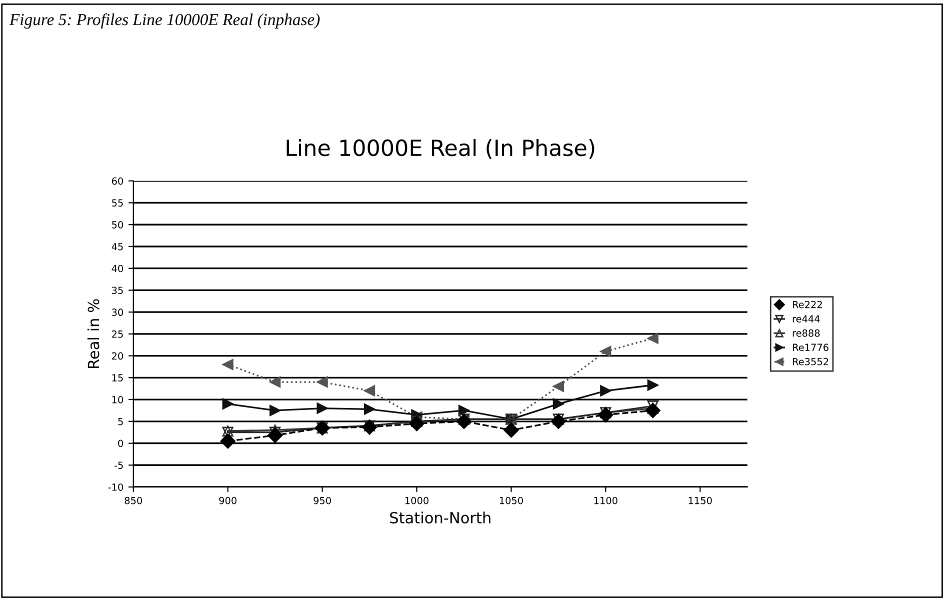  I want to click on y-tick-label: 20, so click(118, 356).